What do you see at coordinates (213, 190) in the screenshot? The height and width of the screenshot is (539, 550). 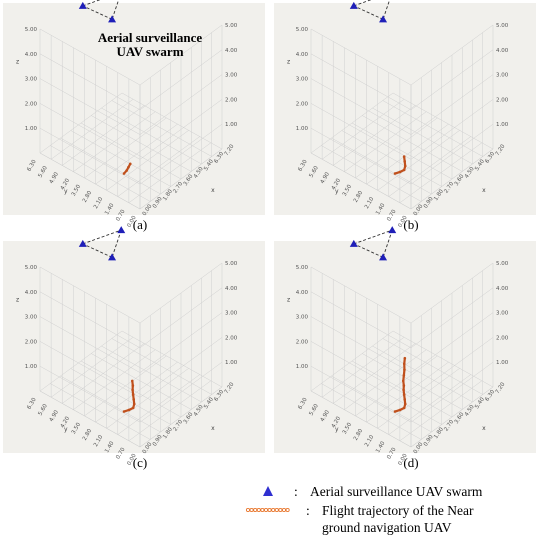 I see `x-axis-label: x` at bounding box center [213, 190].